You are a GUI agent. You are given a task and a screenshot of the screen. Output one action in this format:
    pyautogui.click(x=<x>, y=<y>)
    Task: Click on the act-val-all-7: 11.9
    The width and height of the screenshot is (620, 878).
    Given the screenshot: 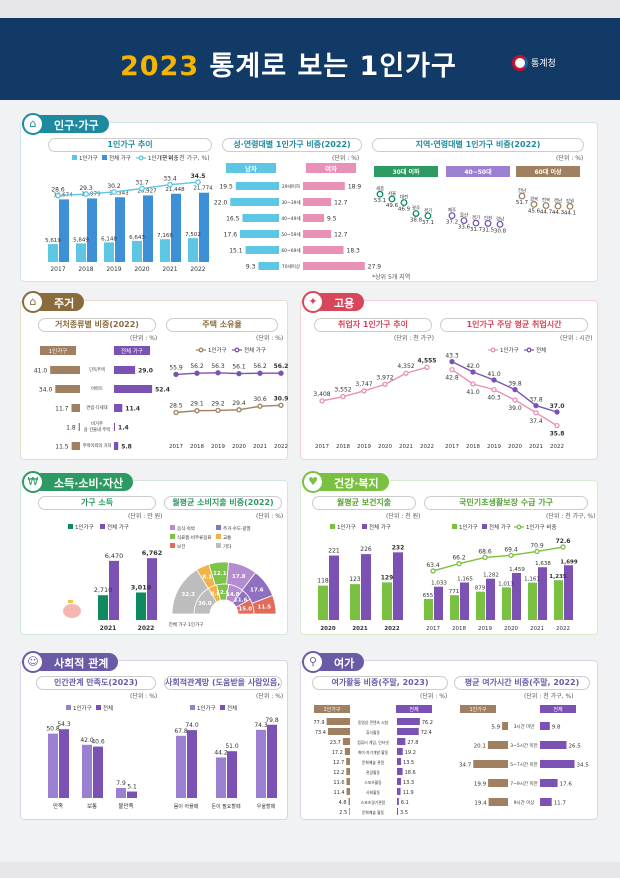 What is the action you would take?
    pyautogui.click(x=408, y=793)
    